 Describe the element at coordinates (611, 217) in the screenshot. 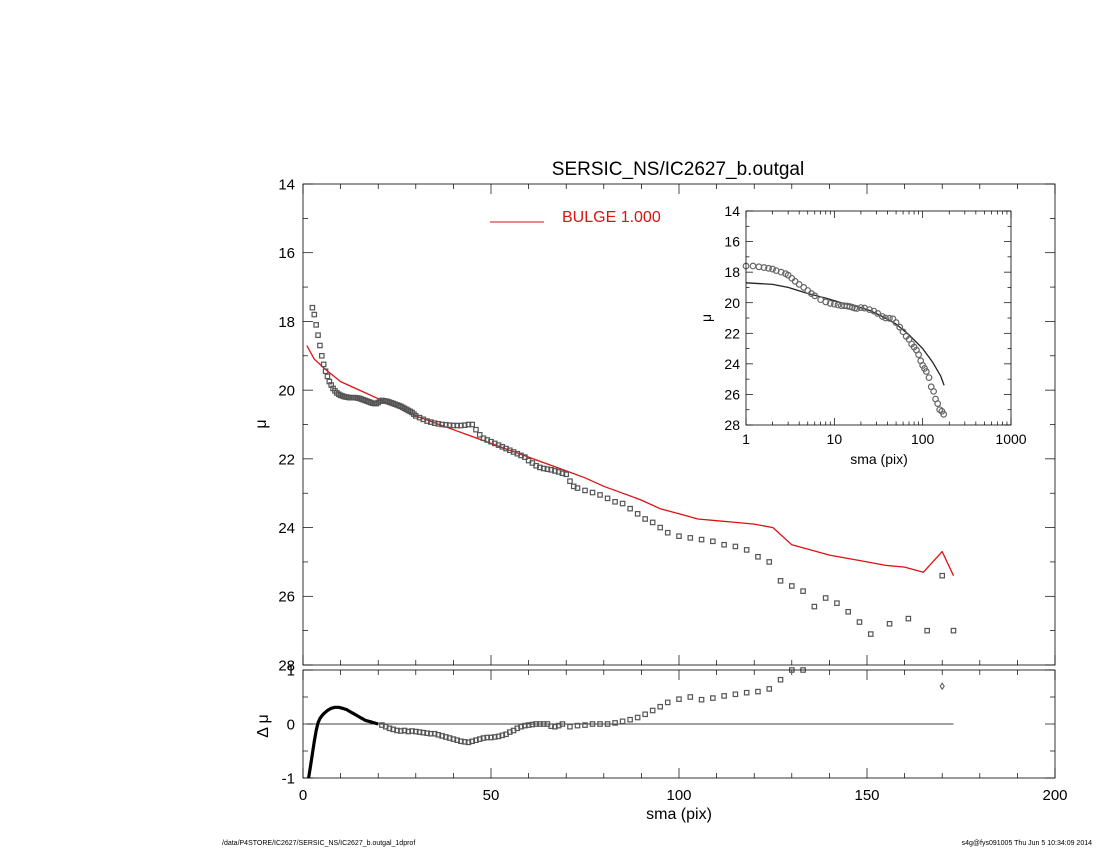

I see `legend-label: BULGE 1.000` at that location.